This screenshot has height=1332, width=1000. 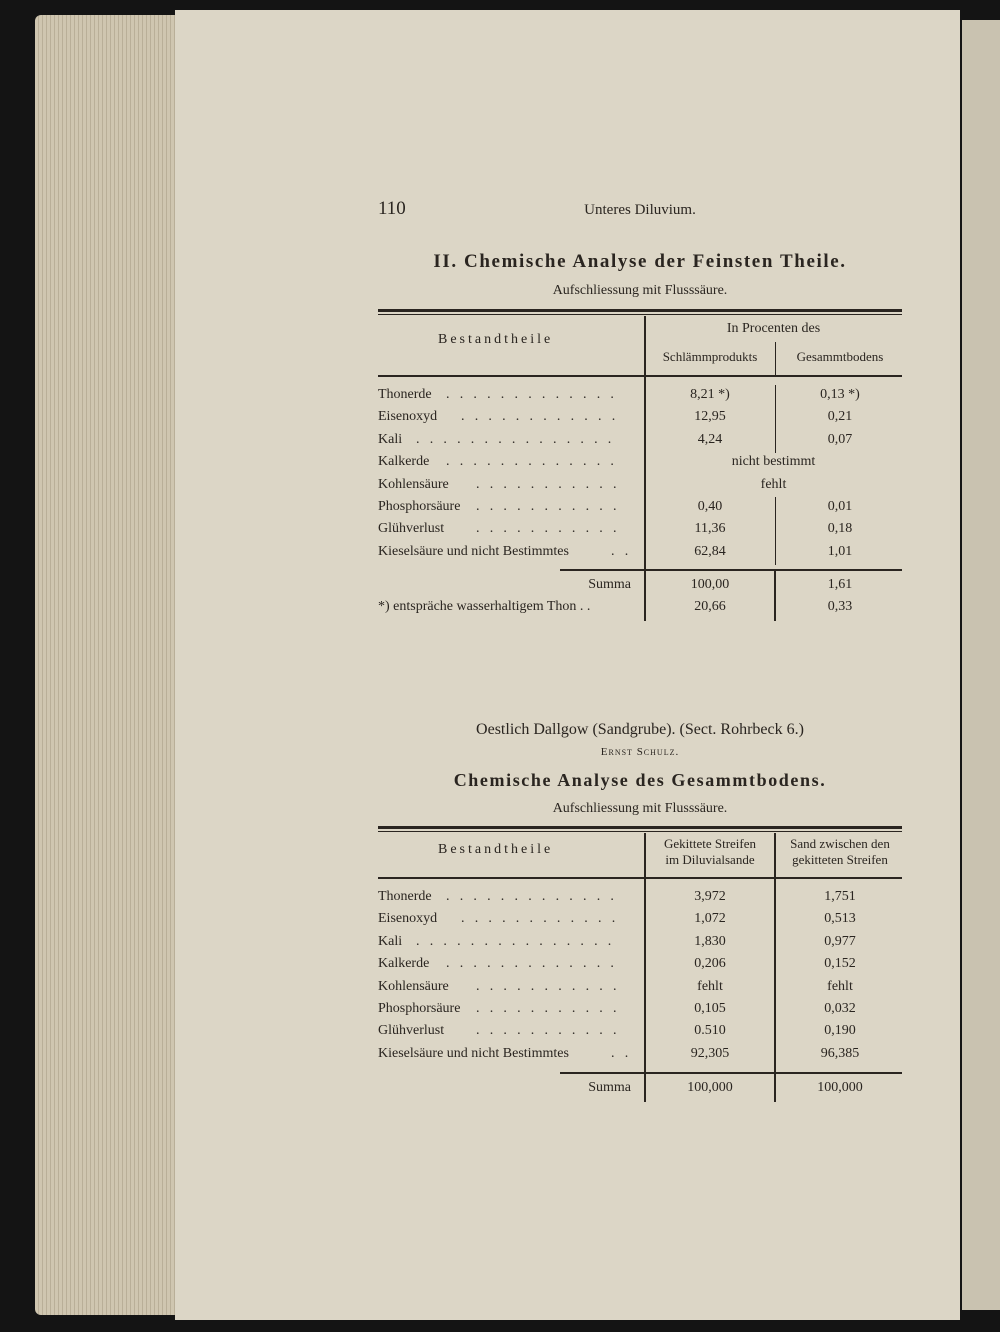 What do you see at coordinates (392, 208) in the screenshot?
I see `page-number: 110` at bounding box center [392, 208].